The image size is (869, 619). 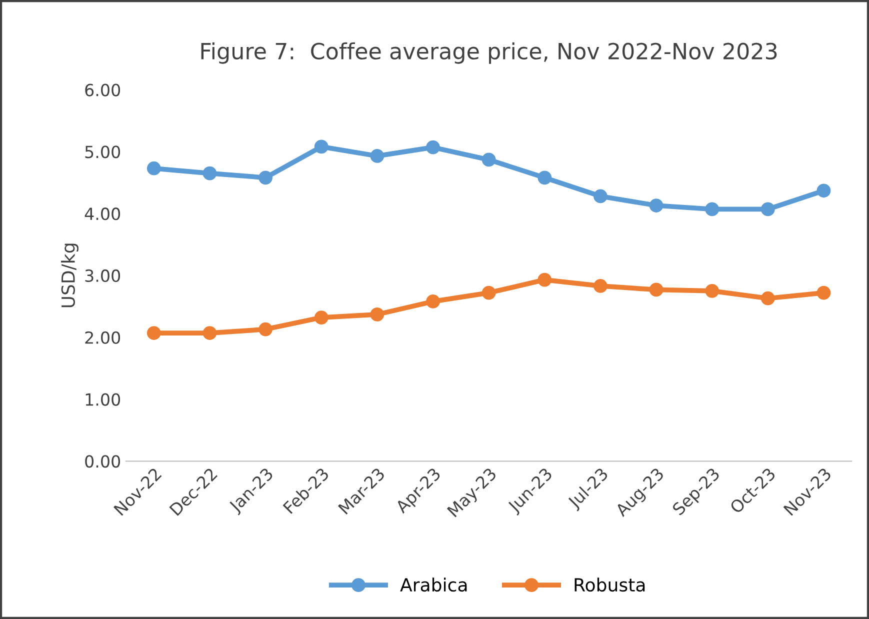 What do you see at coordinates (102, 214) in the screenshot?
I see `y-tick-label: 4.00` at bounding box center [102, 214].